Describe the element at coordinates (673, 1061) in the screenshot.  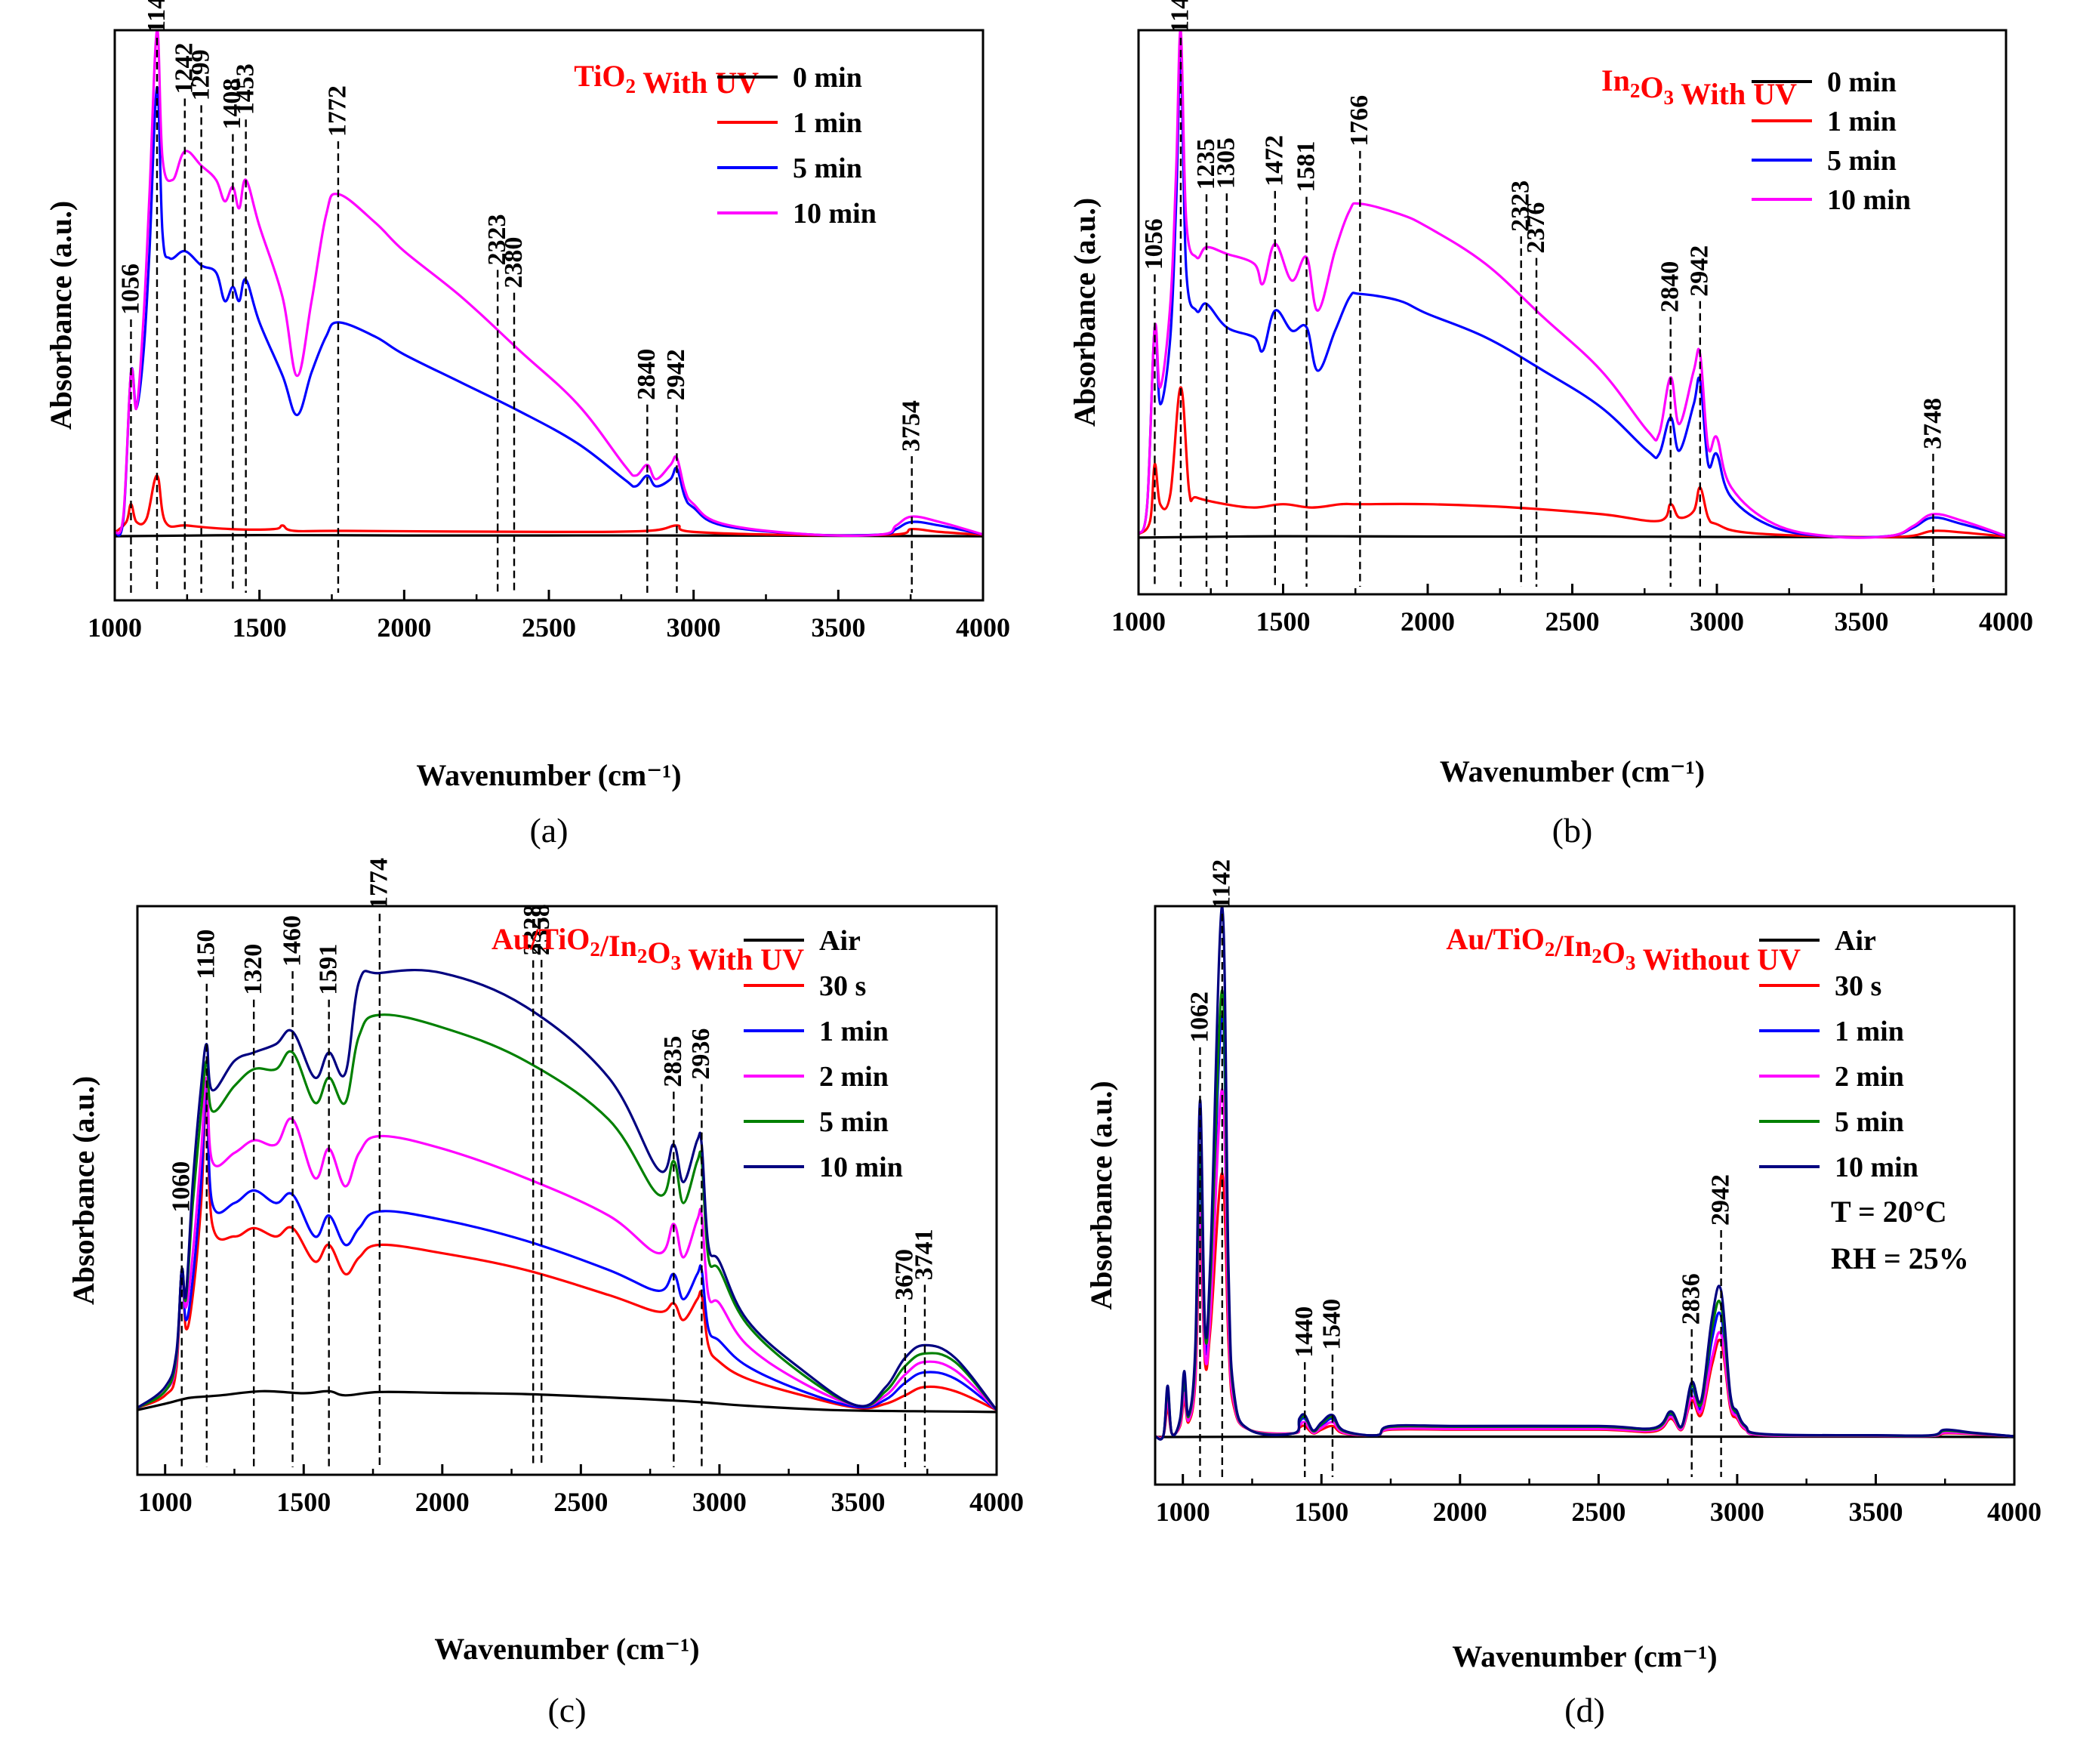
I see `peak-label-2835: 2835` at that location.